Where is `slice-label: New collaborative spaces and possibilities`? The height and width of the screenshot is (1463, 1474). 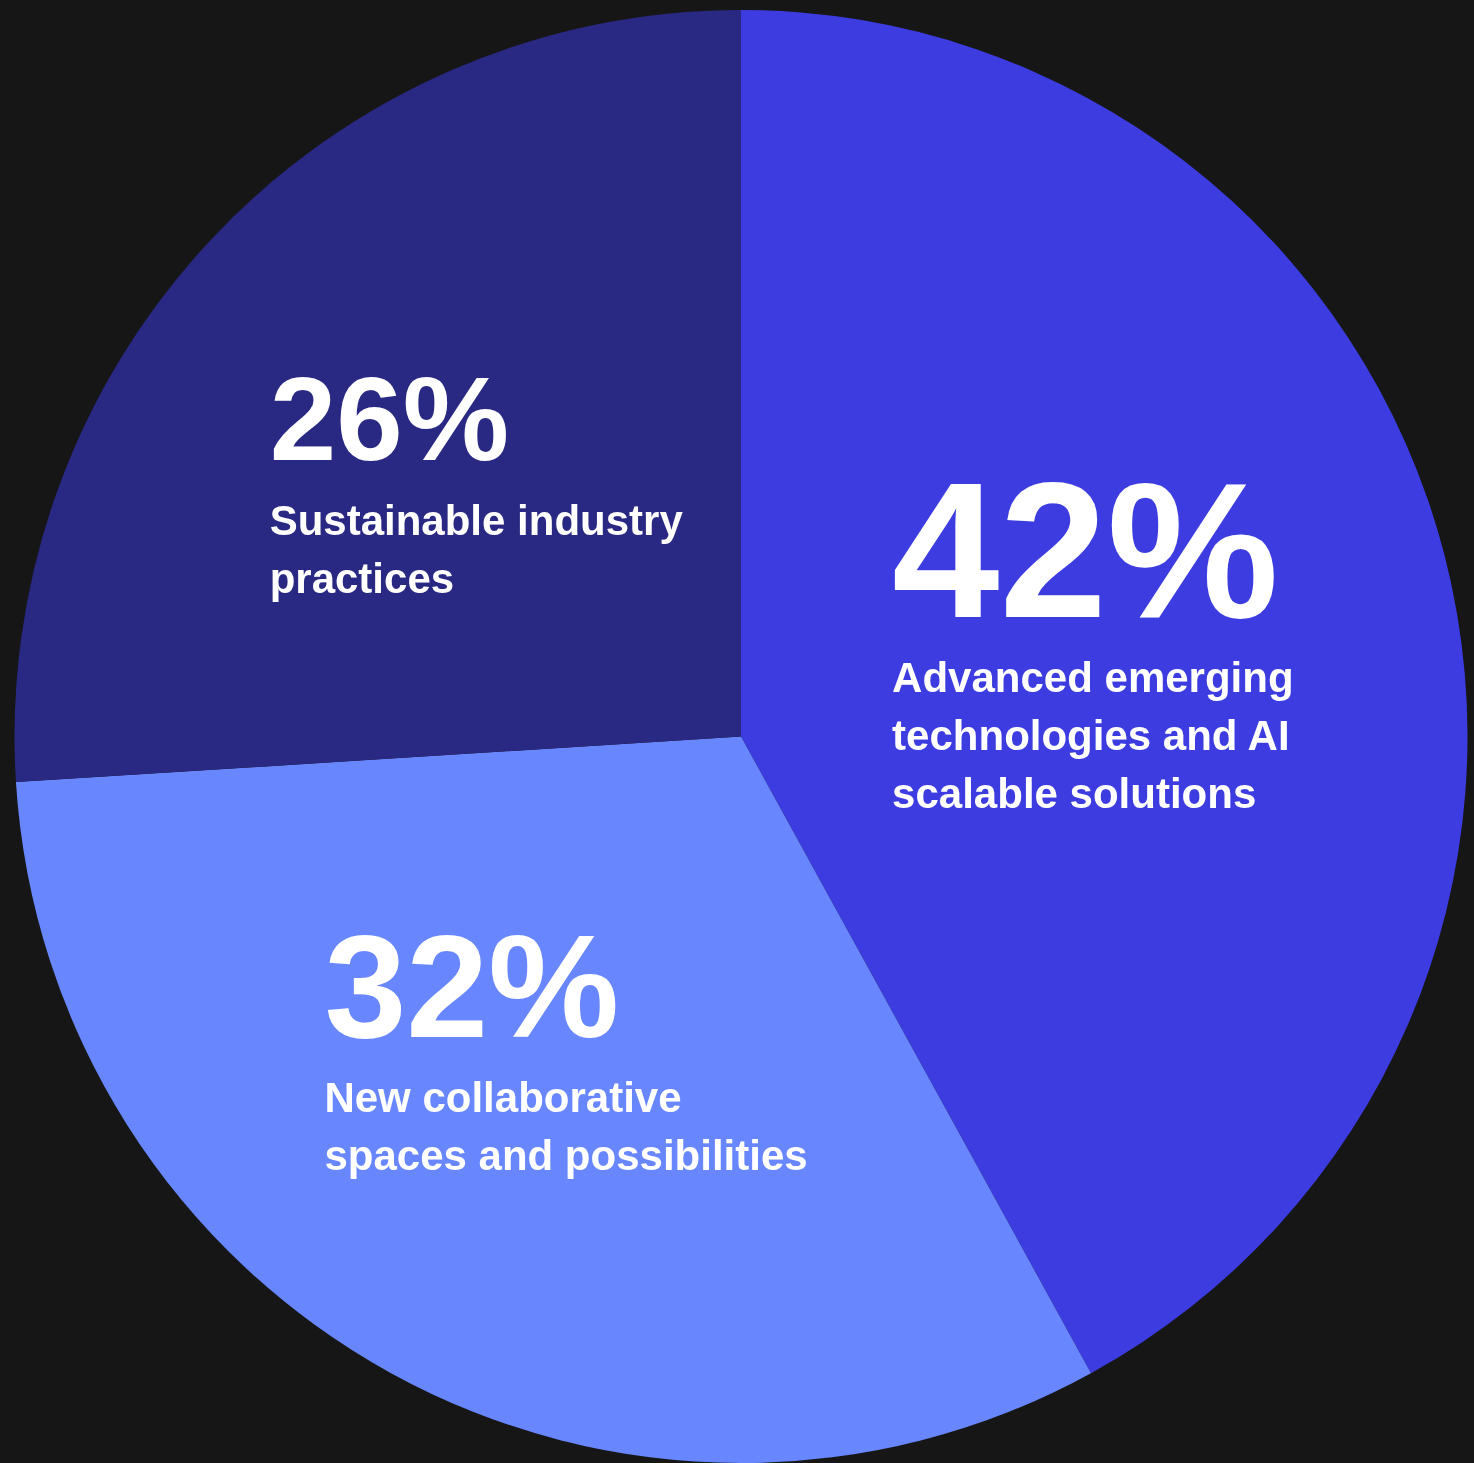 slice-label: New collaborative spaces and possibilities is located at coordinates (566, 1127).